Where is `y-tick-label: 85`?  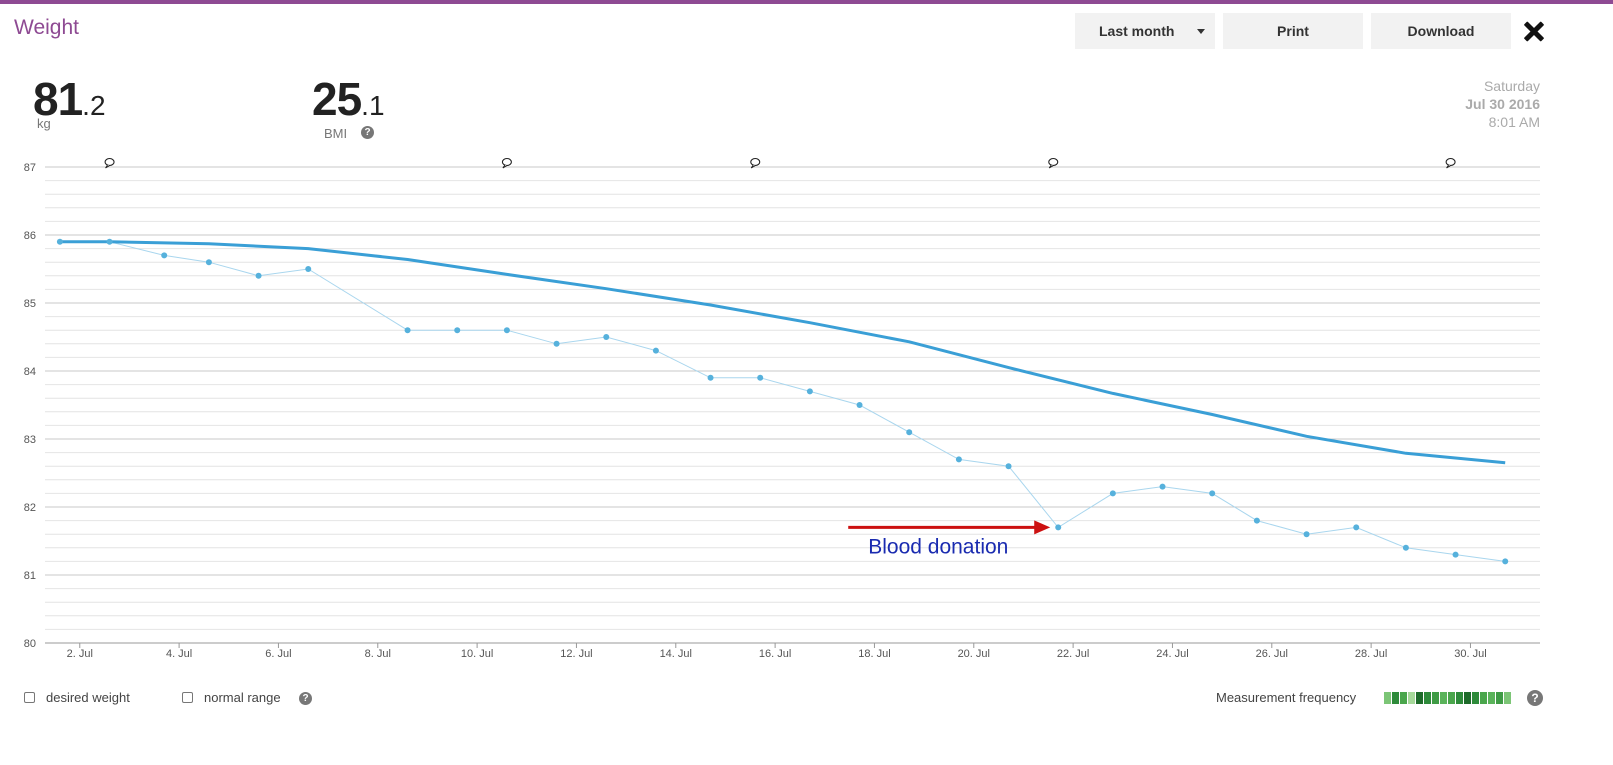 y-tick-label: 85 is located at coordinates (30, 304).